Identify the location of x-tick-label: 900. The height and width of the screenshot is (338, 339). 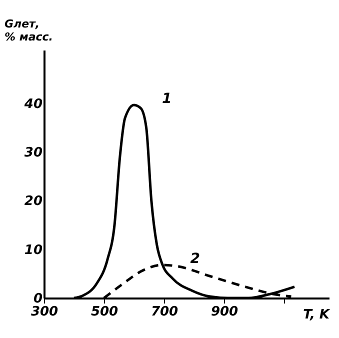
(224, 312).